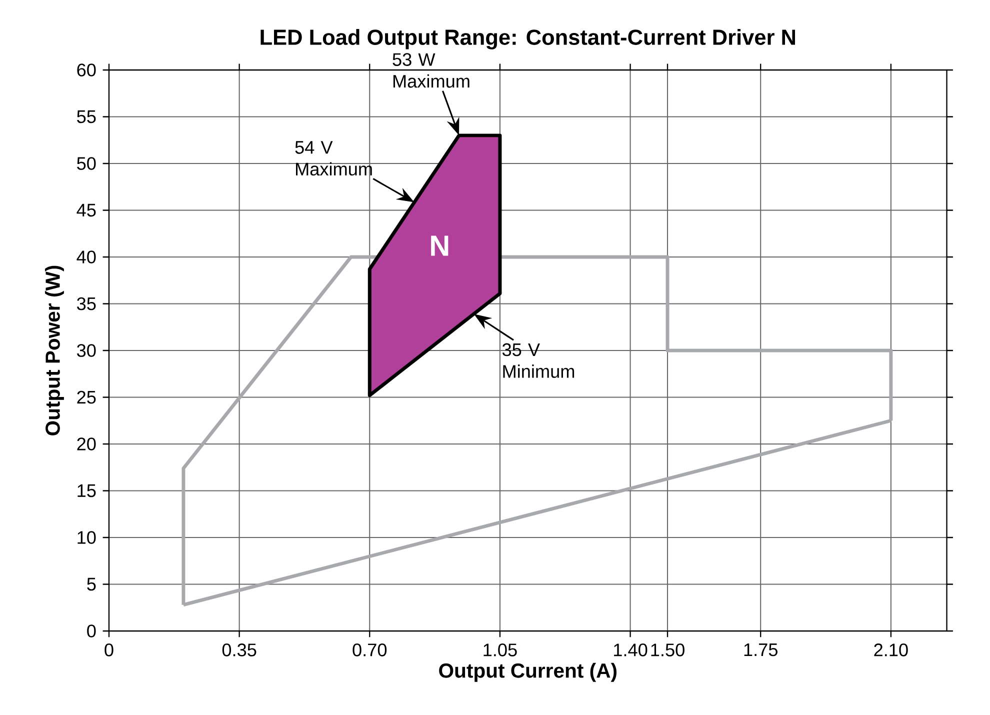 This screenshot has height=715, width=990. What do you see at coordinates (86, 163) in the screenshot?
I see `y-tick-label: 50` at bounding box center [86, 163].